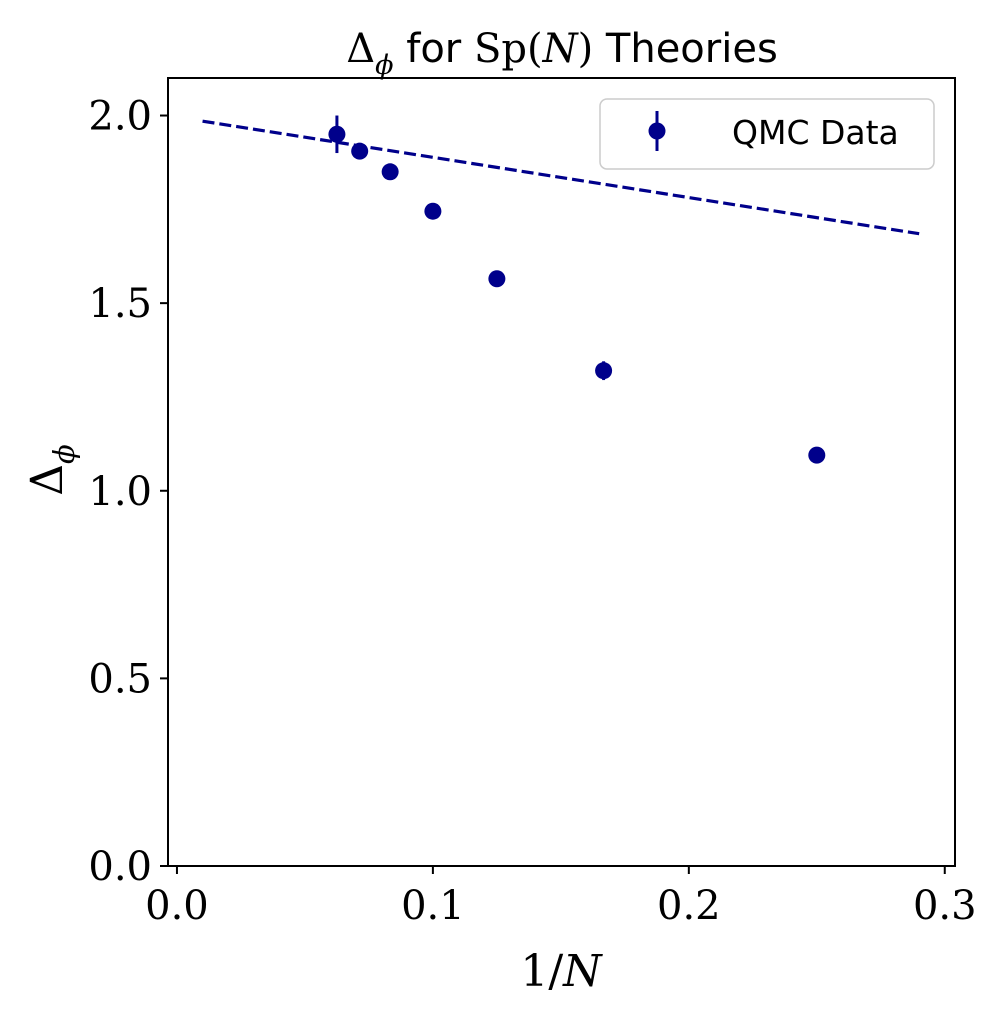  What do you see at coordinates (47, 480) in the screenshot?
I see `y-axis-label-delta: Δ` at bounding box center [47, 480].